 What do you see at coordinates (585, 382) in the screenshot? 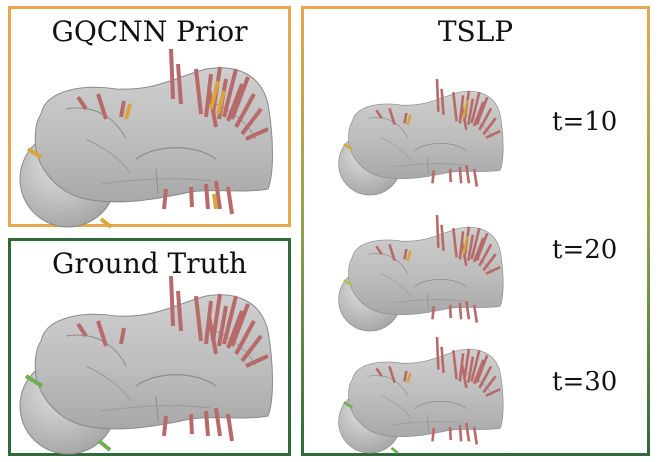
I see `tslp-t30-label: t=30` at bounding box center [585, 382].